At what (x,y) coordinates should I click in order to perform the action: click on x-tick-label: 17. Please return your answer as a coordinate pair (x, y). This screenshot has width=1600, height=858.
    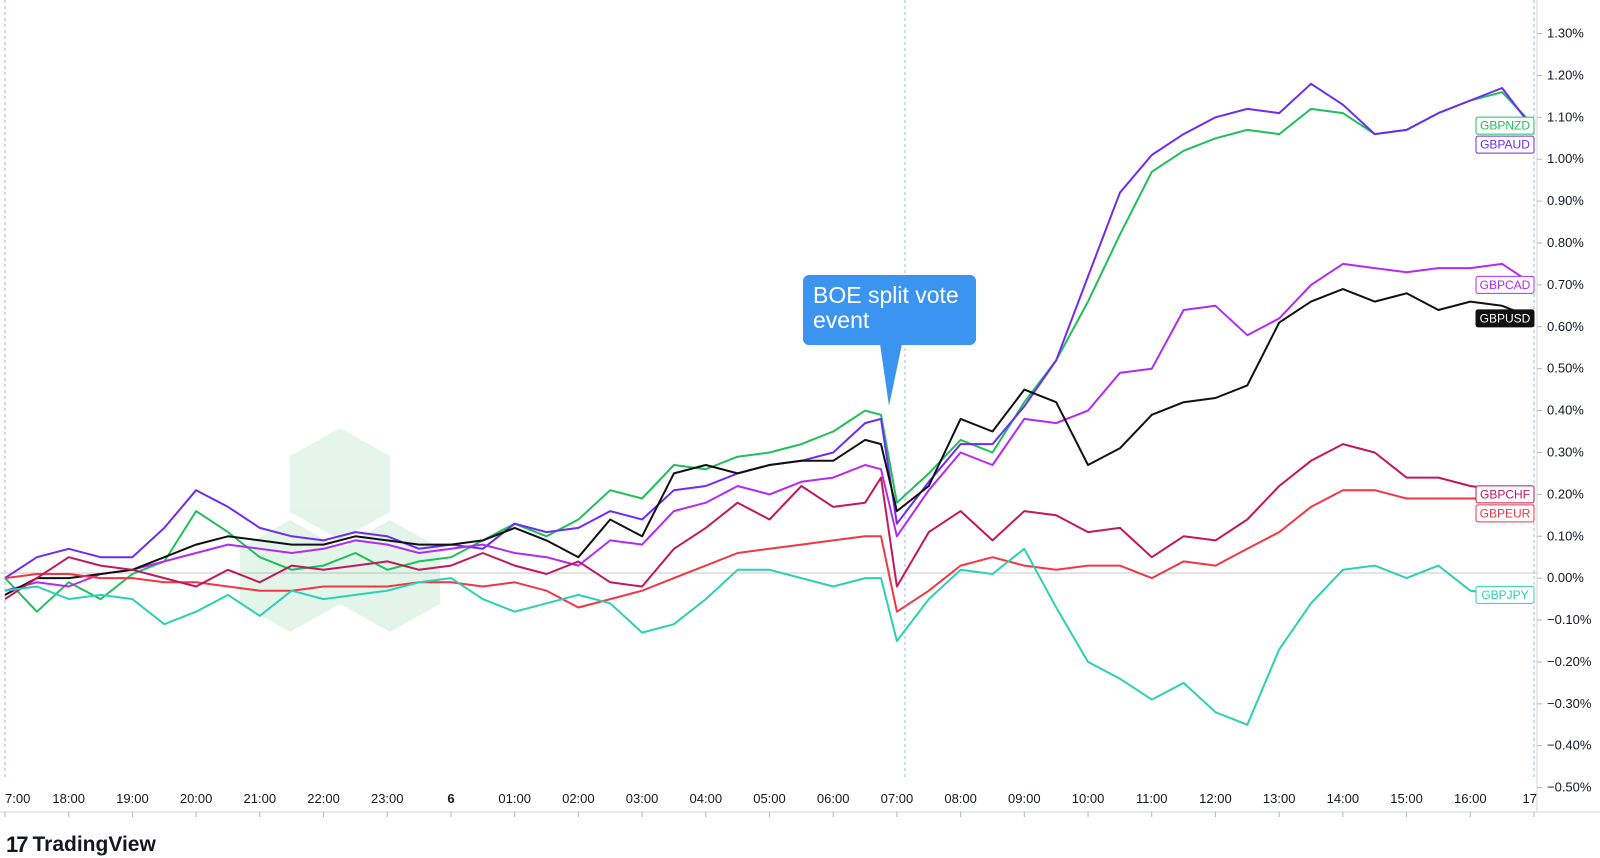
    Looking at the image, I should click on (1530, 798).